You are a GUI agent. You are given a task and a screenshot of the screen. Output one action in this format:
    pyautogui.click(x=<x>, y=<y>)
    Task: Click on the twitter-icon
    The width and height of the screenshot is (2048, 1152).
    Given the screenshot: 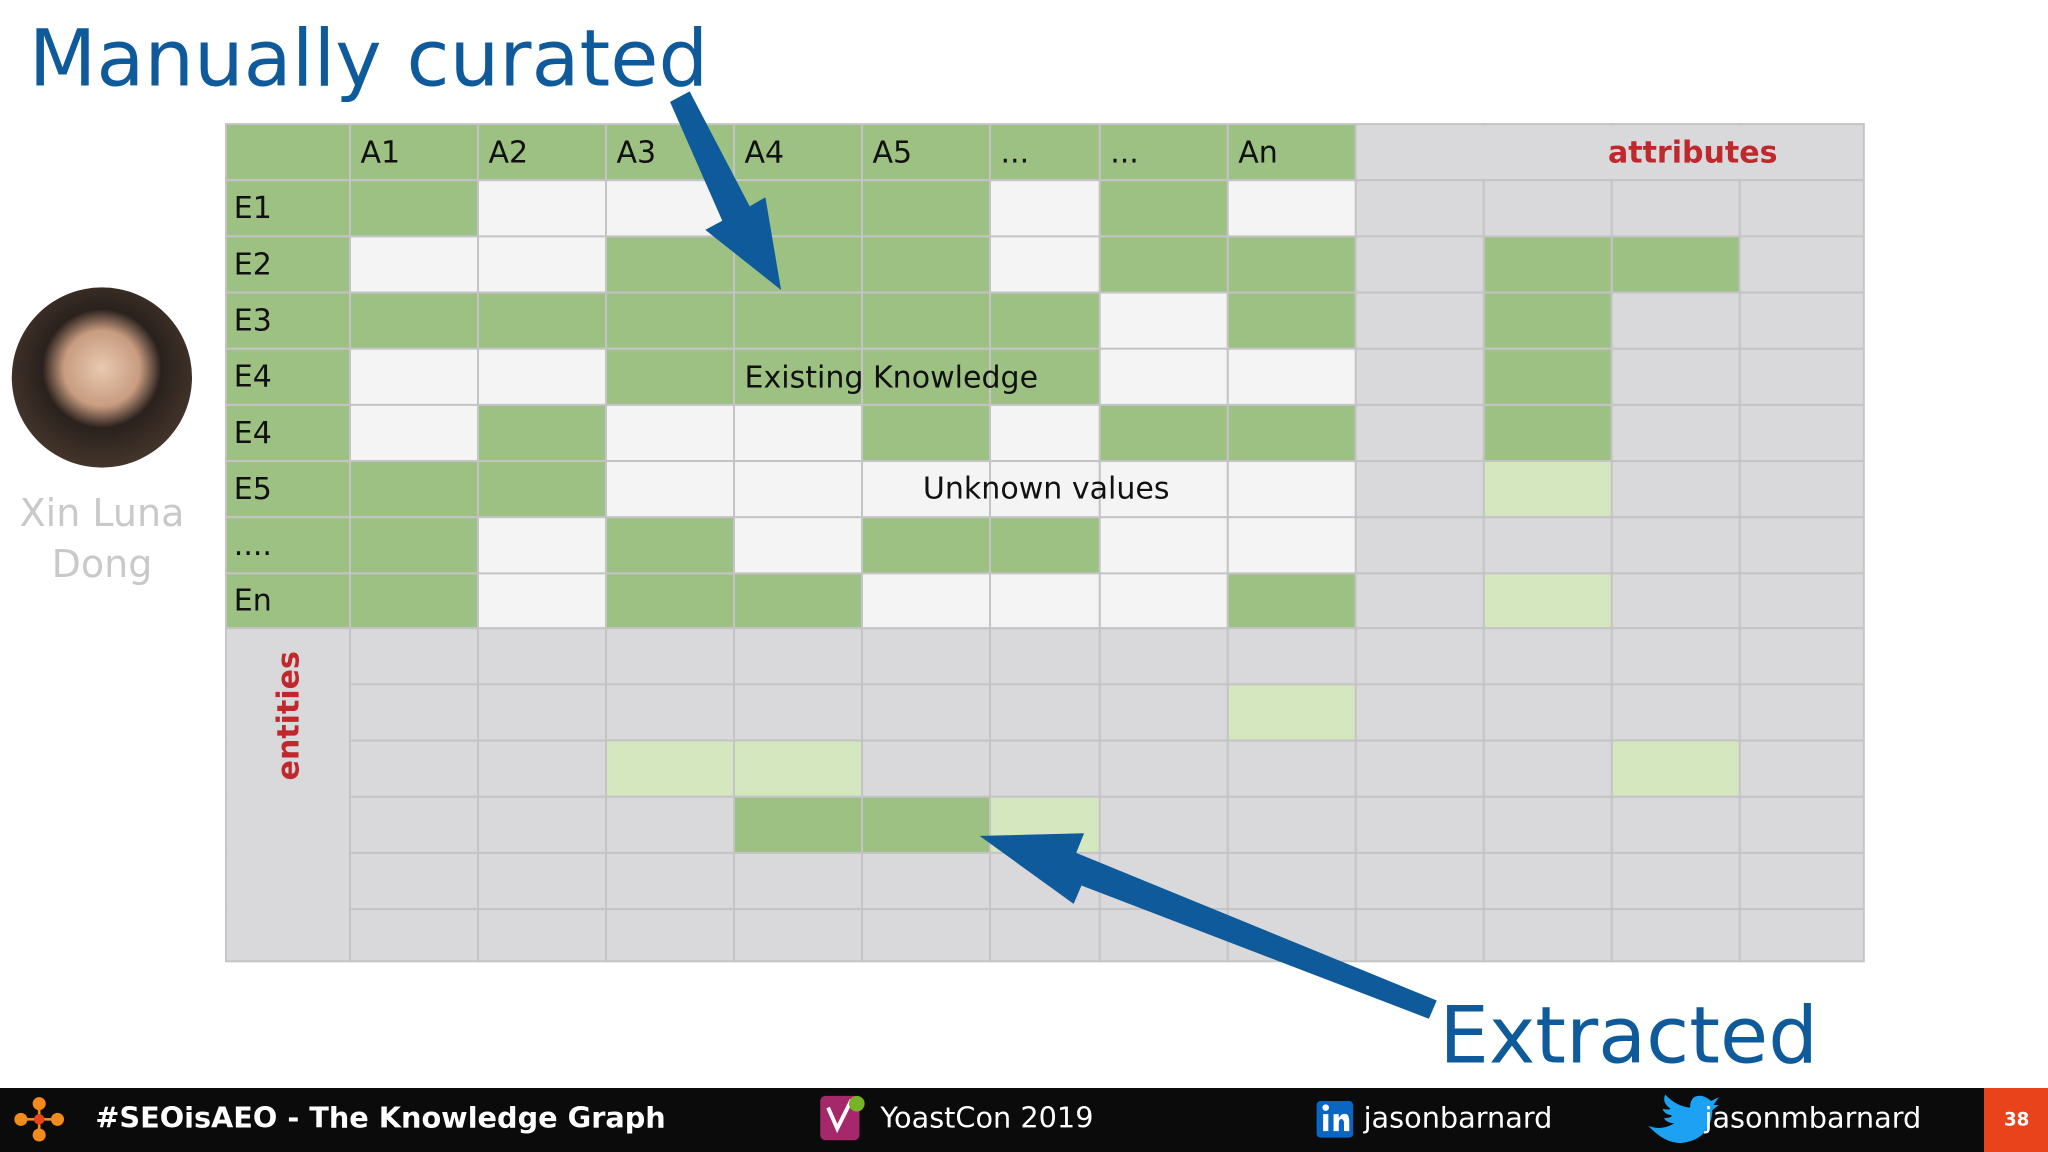 What is the action you would take?
    pyautogui.click(x=1683, y=1118)
    